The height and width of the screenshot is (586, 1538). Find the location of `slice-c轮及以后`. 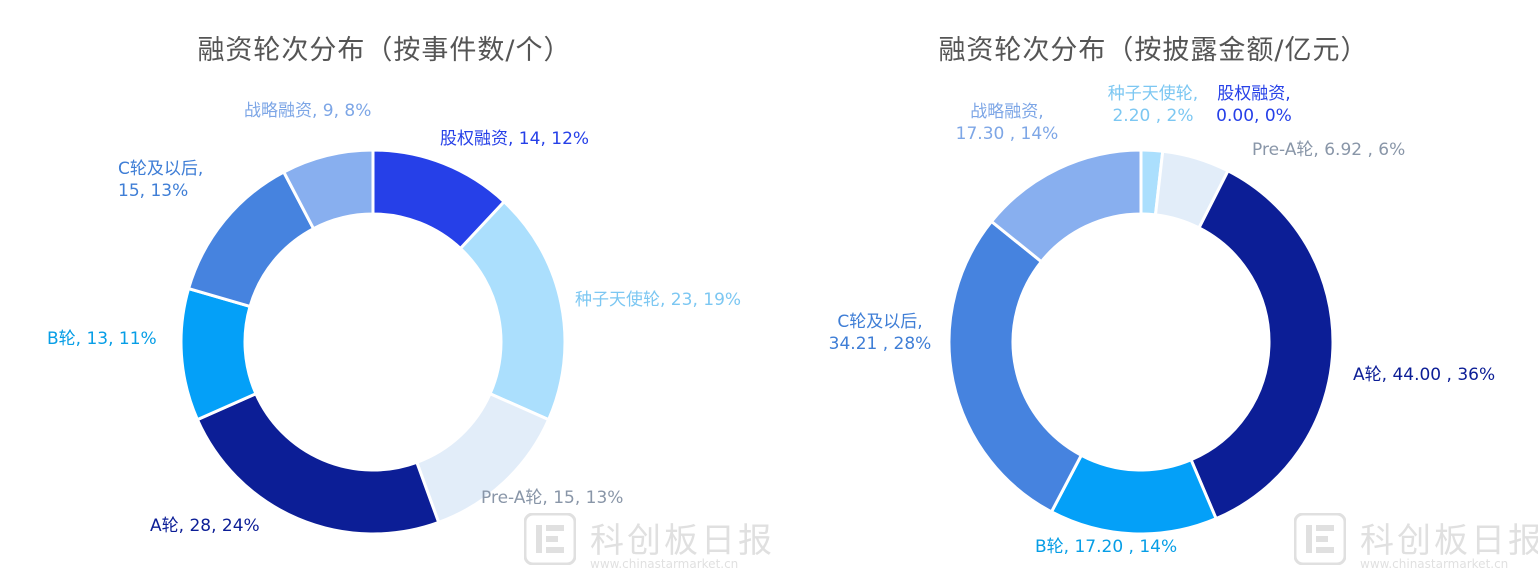

slice-c轮及以后 is located at coordinates (1015, 366).